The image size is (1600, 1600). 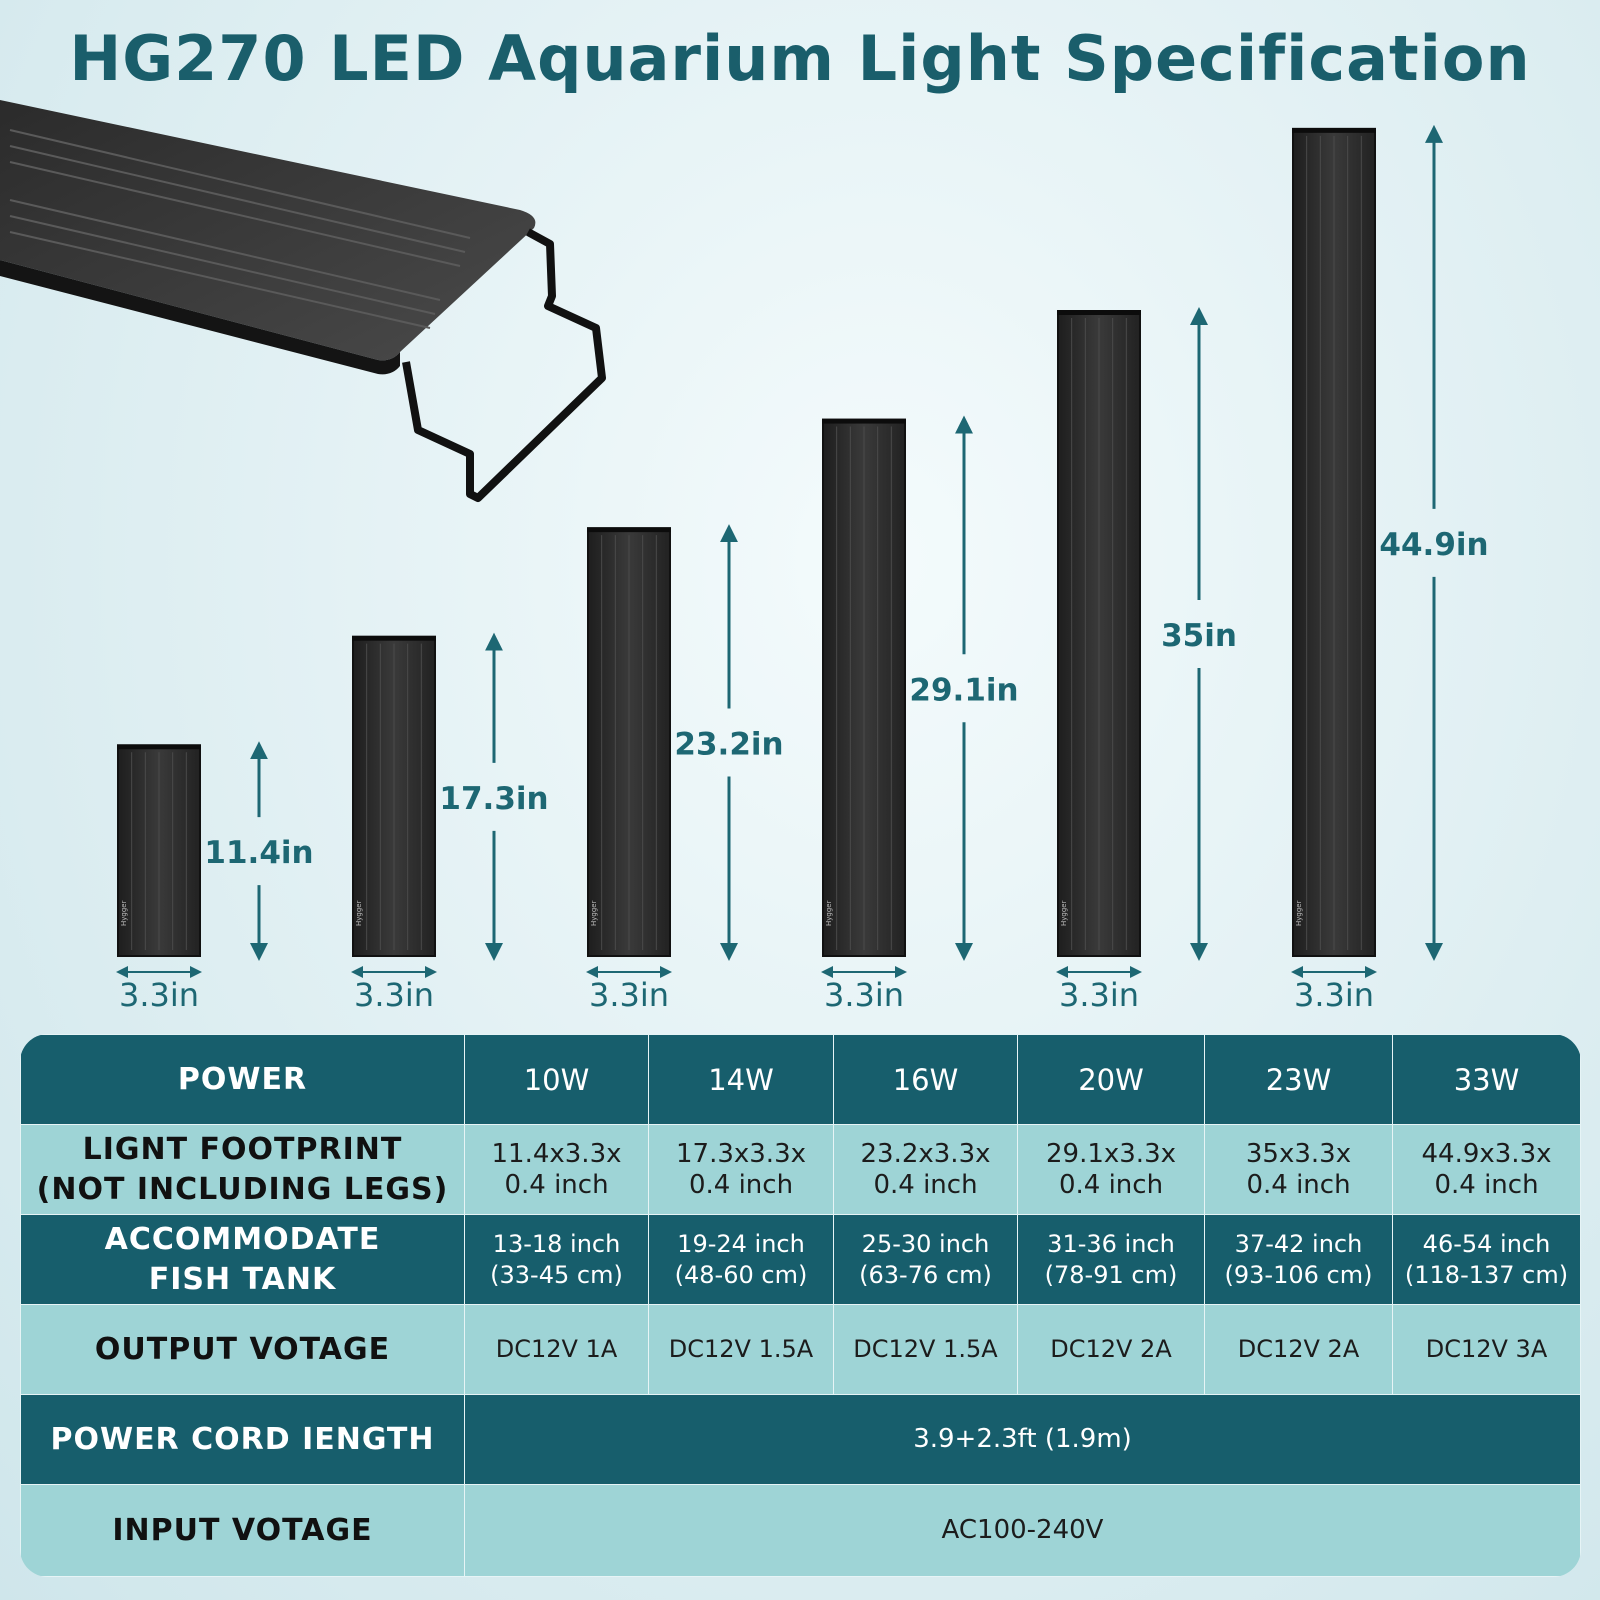 I want to click on power-cell: 23W, so click(x=1298, y=1079).